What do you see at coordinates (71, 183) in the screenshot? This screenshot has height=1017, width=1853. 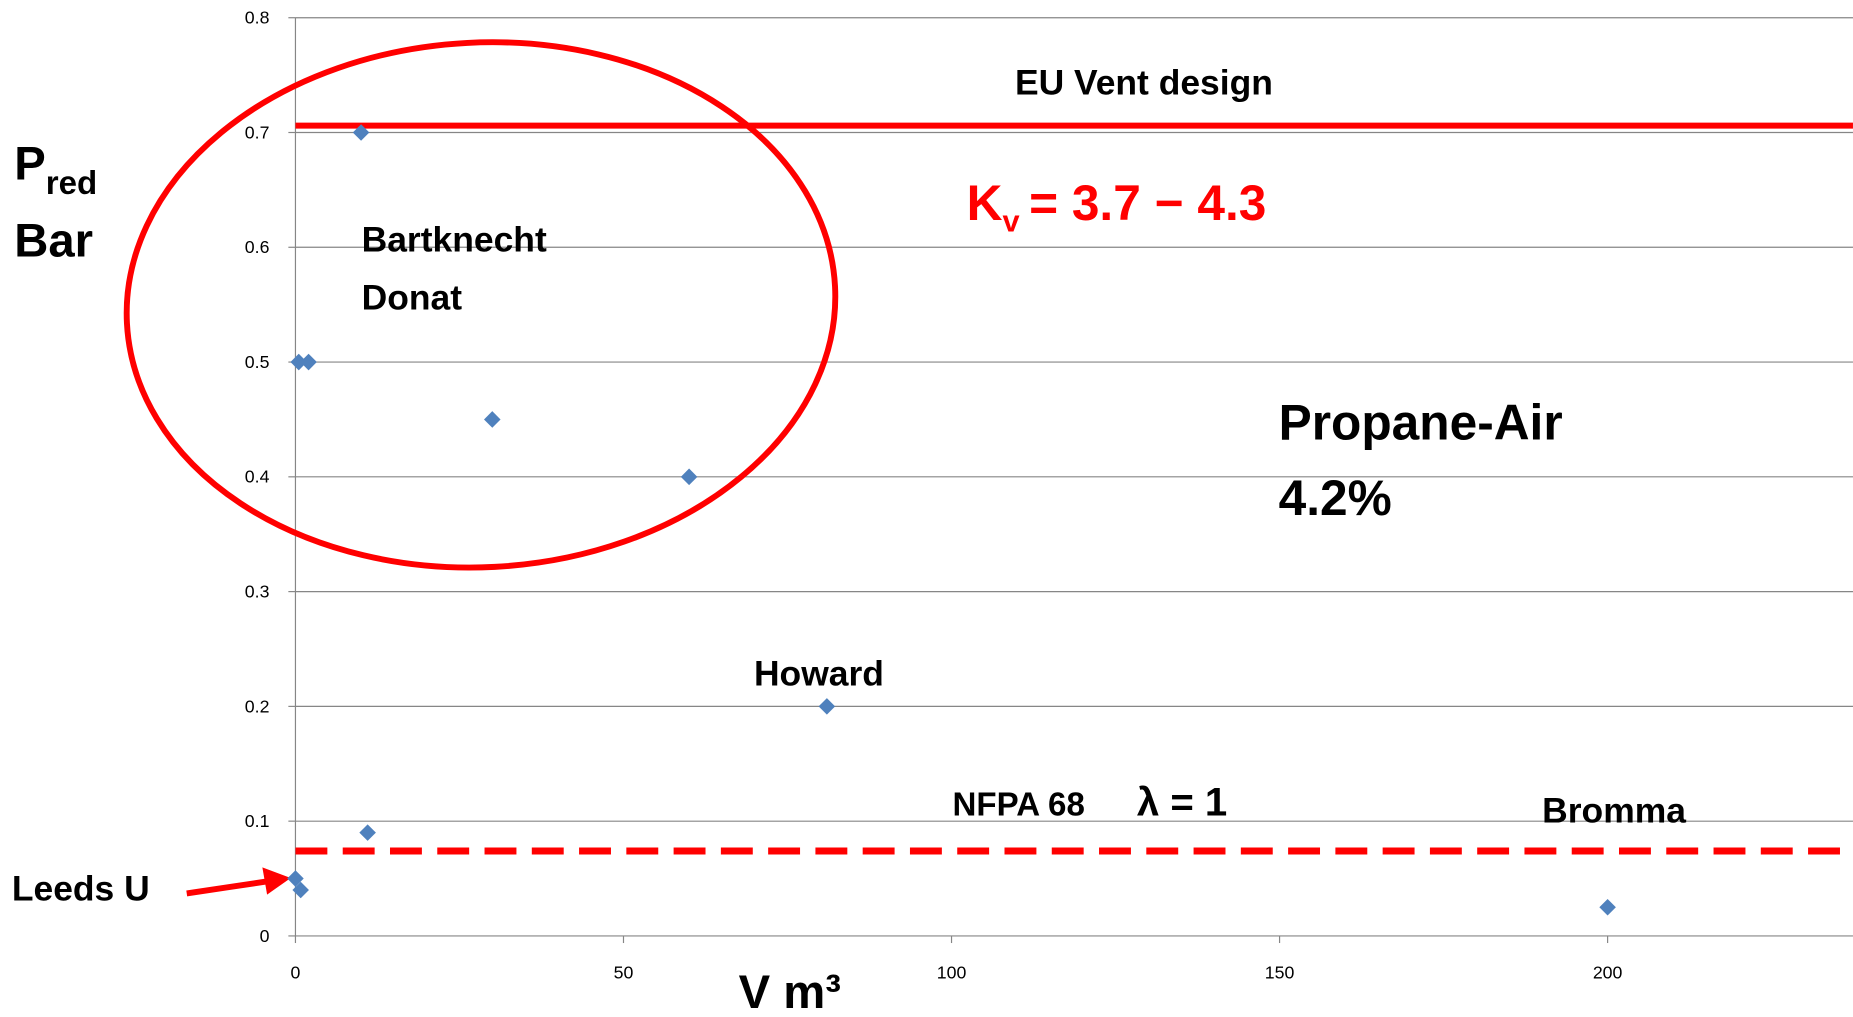 I see `y-label-sub: red` at bounding box center [71, 183].